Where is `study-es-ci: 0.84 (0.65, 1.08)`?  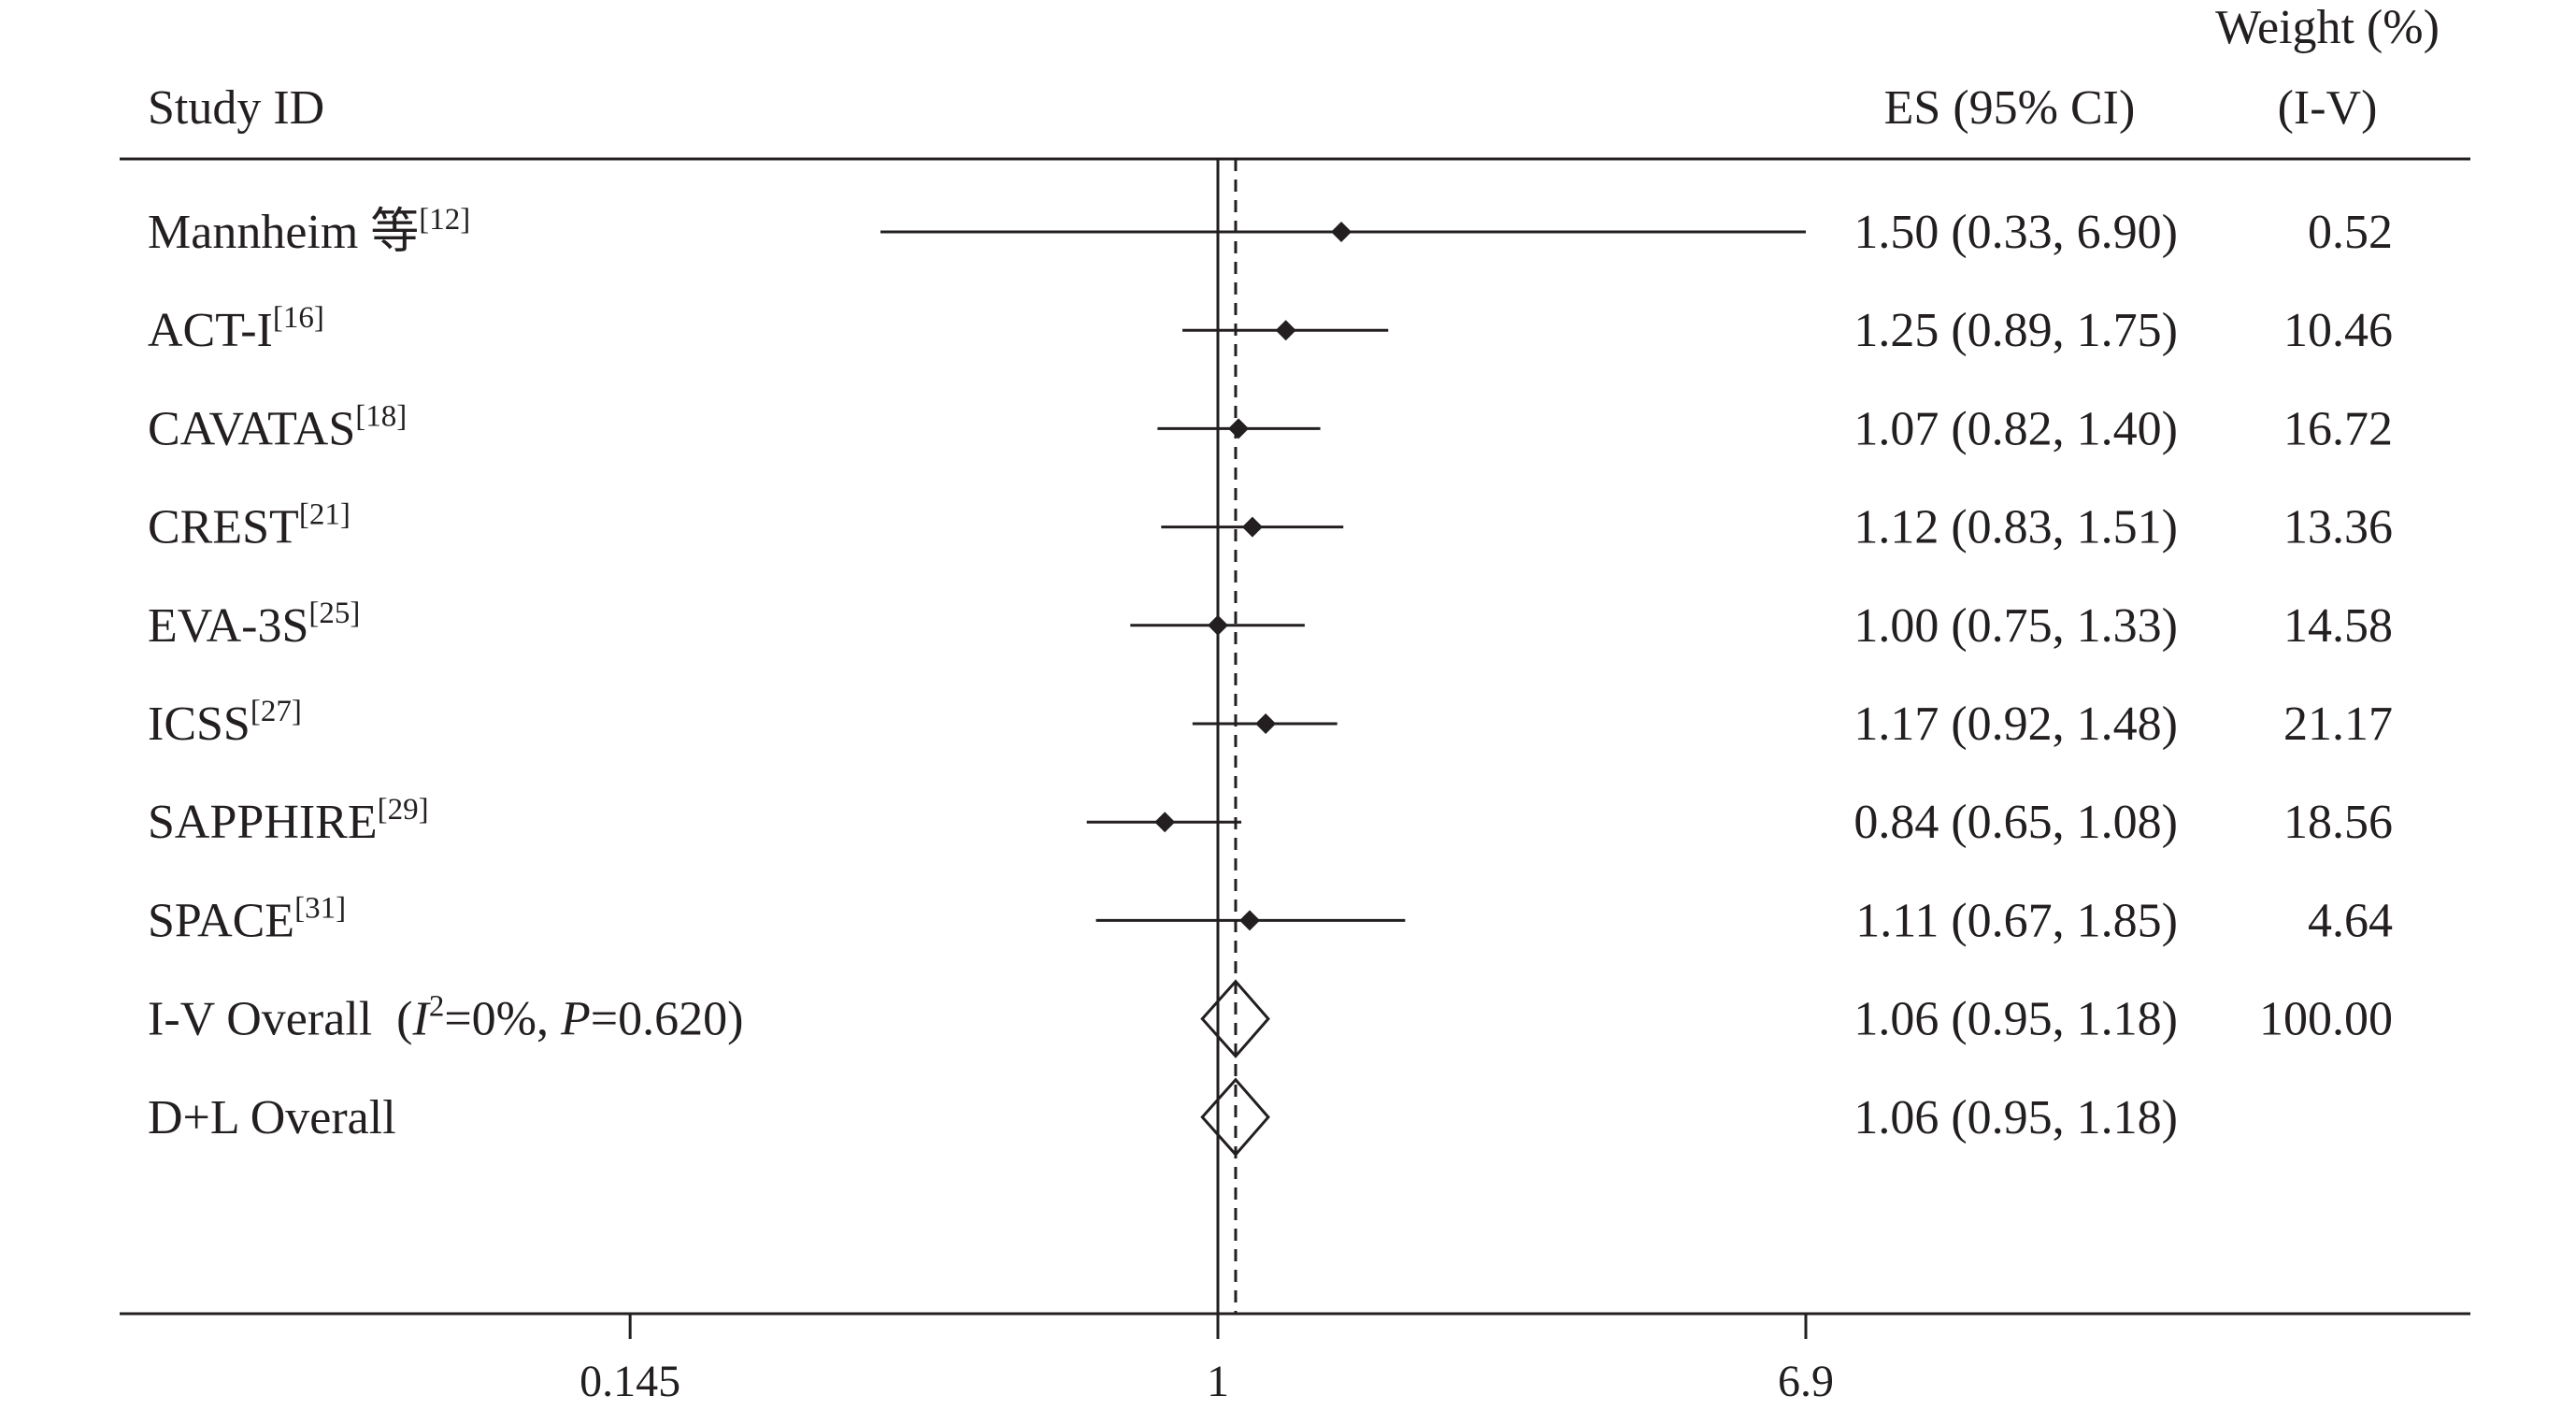
study-es-ci: 0.84 (0.65, 1.08) is located at coordinates (2016, 822).